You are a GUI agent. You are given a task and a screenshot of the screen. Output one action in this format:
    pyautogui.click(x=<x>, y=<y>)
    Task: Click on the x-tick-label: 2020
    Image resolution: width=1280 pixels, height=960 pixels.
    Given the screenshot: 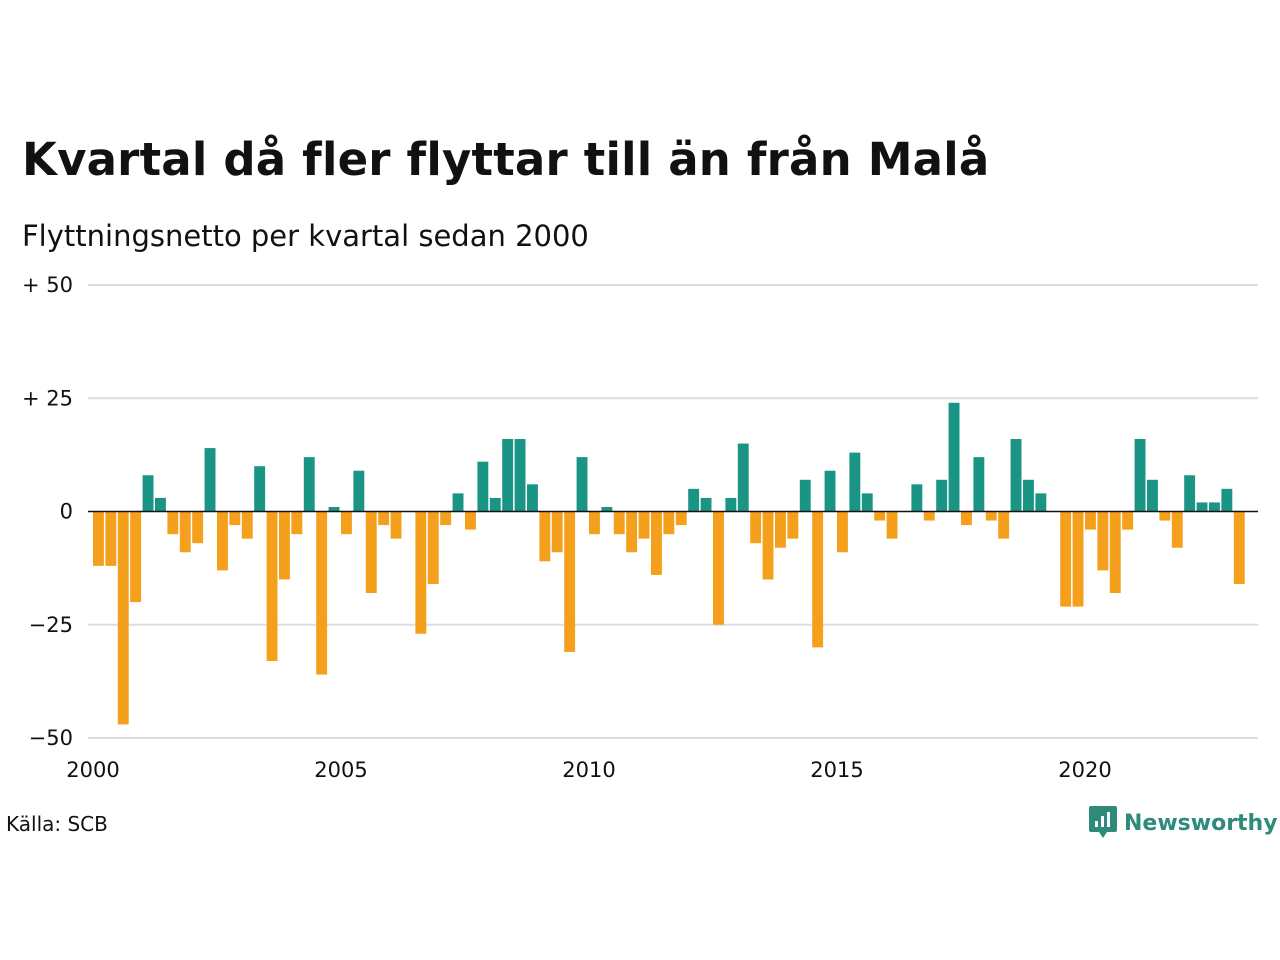 What is the action you would take?
    pyautogui.click(x=1084, y=770)
    